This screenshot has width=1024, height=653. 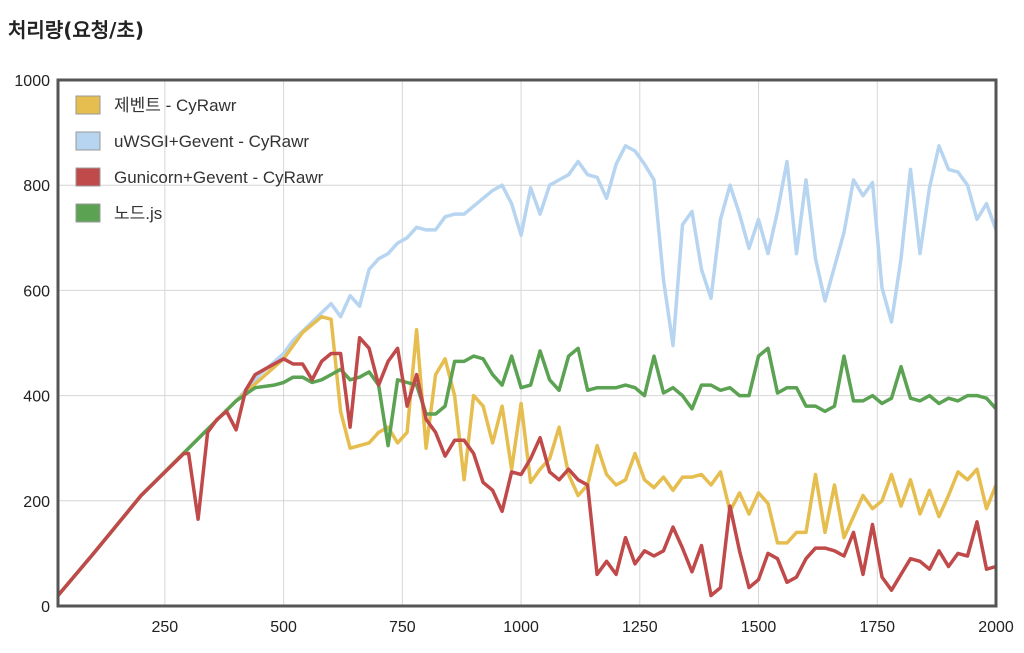 I want to click on x-tick-label: 1500, so click(x=759, y=627).